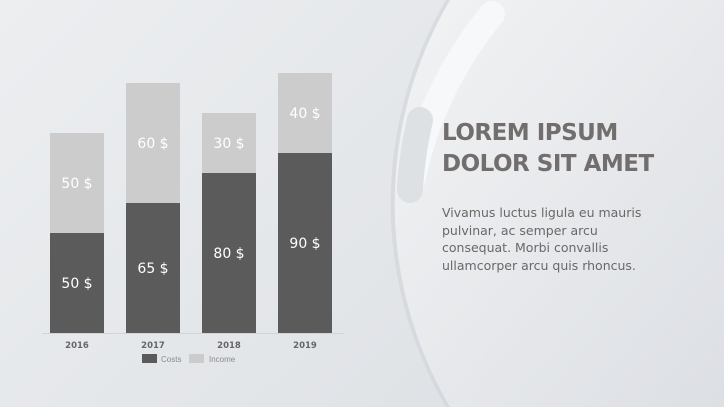 This screenshot has height=407, width=724. I want to click on bar-costs-2016, so click(77, 283).